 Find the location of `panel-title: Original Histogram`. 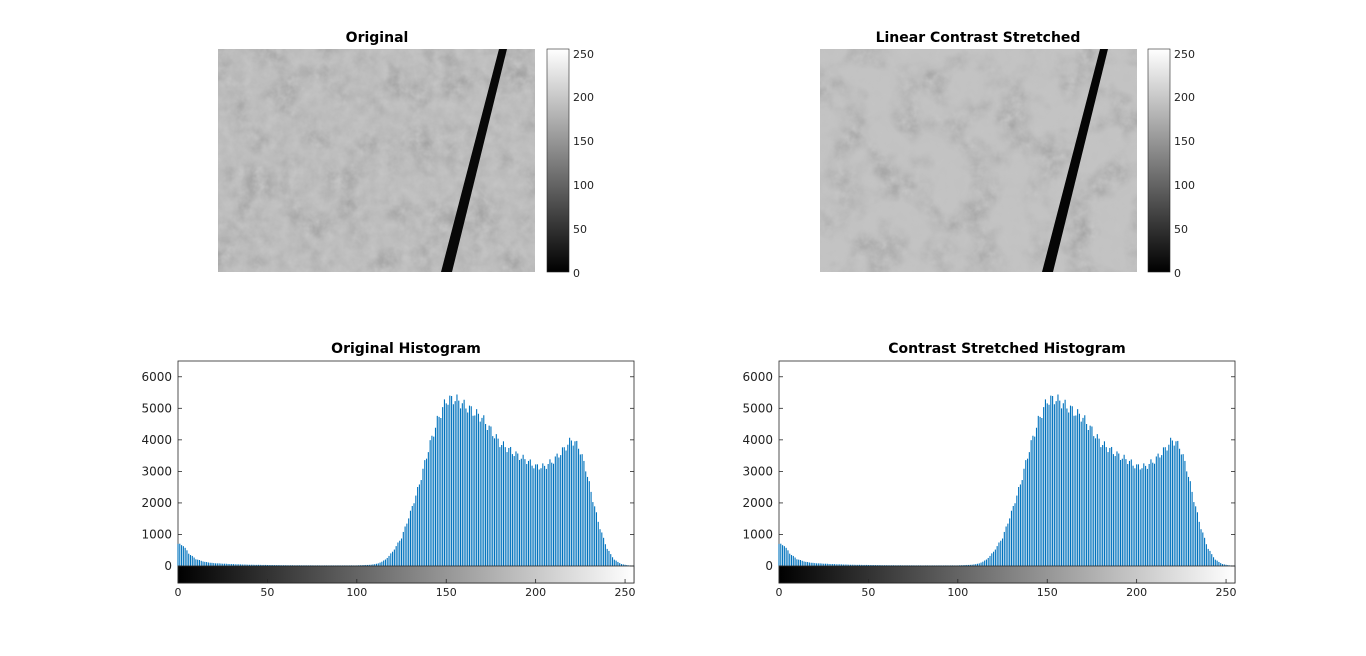

panel-title: Original Histogram is located at coordinates (406, 349).